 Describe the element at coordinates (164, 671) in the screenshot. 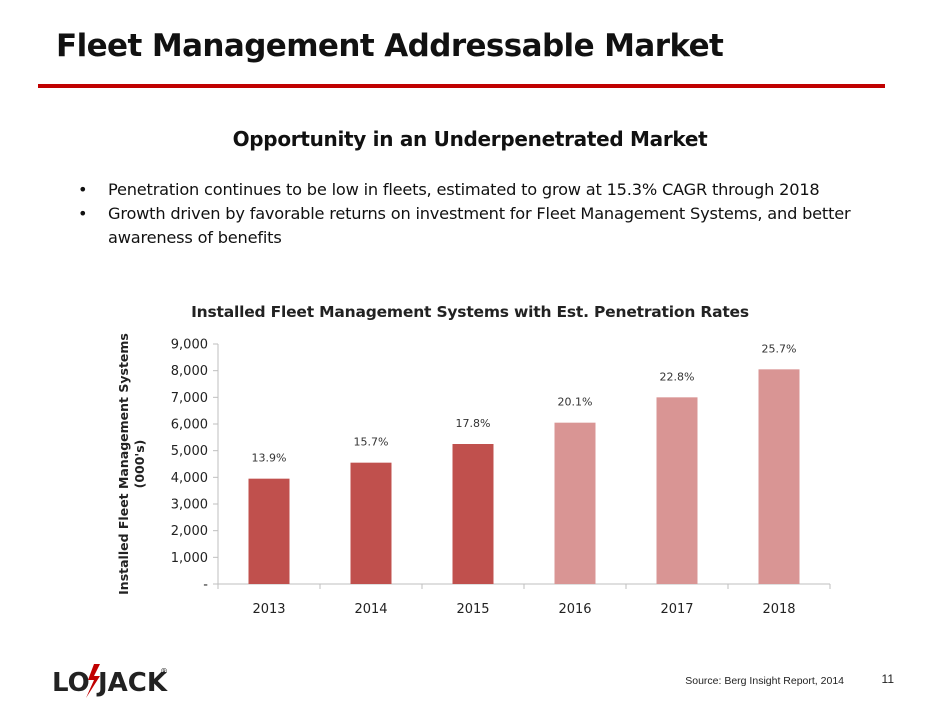

I see `registered-mark: ®` at that location.